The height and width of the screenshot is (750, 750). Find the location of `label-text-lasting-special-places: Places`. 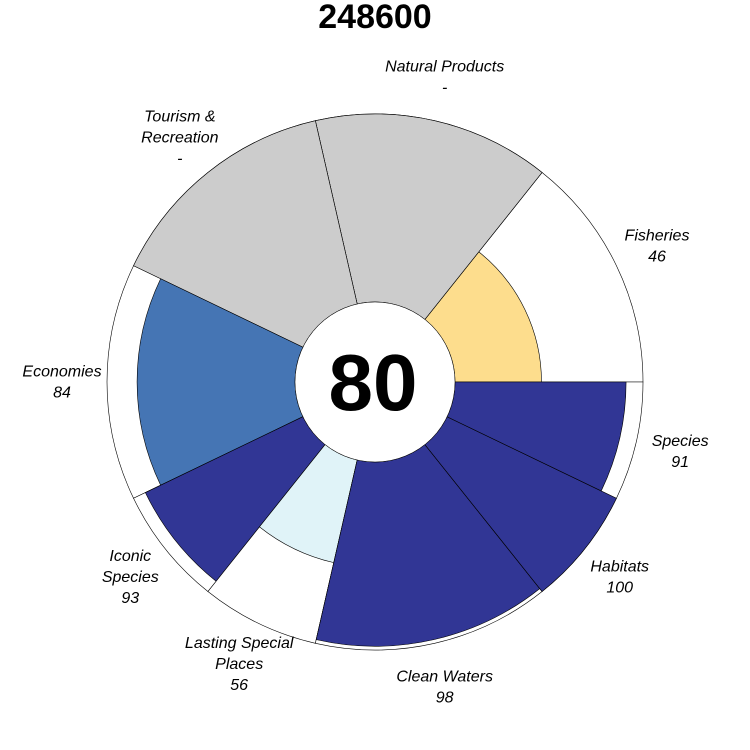

label-text-lasting-special-places: Places is located at coordinates (239, 664).